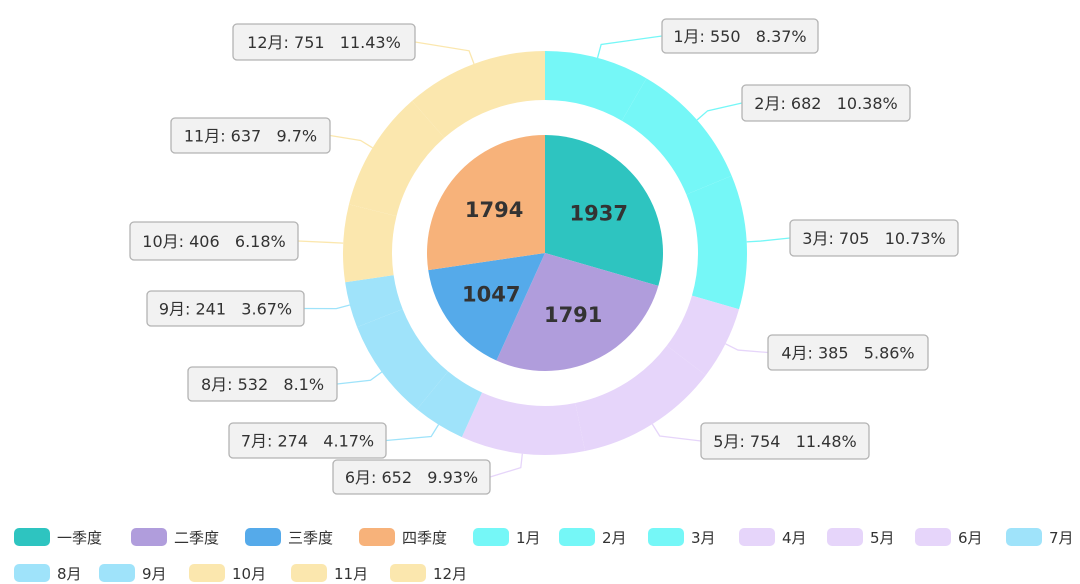  Describe the element at coordinates (491, 294) in the screenshot. I see `inner-value-label: 1047` at that location.